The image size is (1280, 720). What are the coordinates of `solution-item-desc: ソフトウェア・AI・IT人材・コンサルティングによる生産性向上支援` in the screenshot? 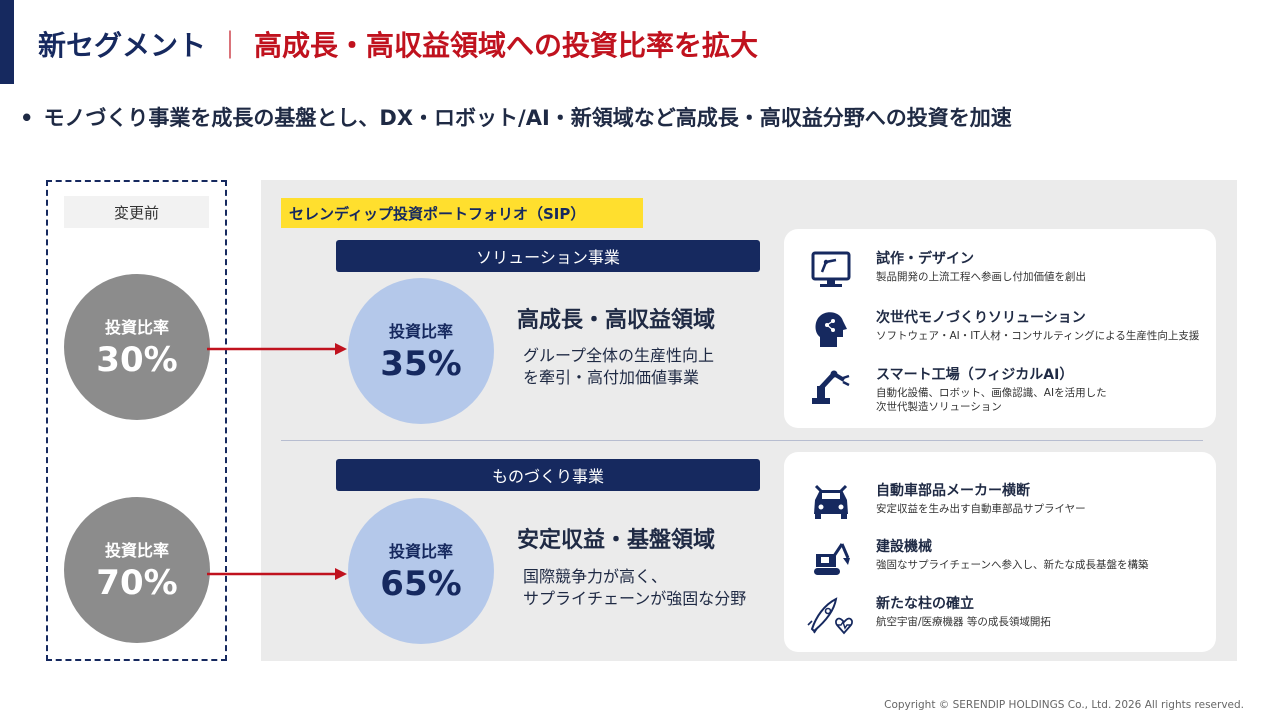 It's located at (1038, 336).